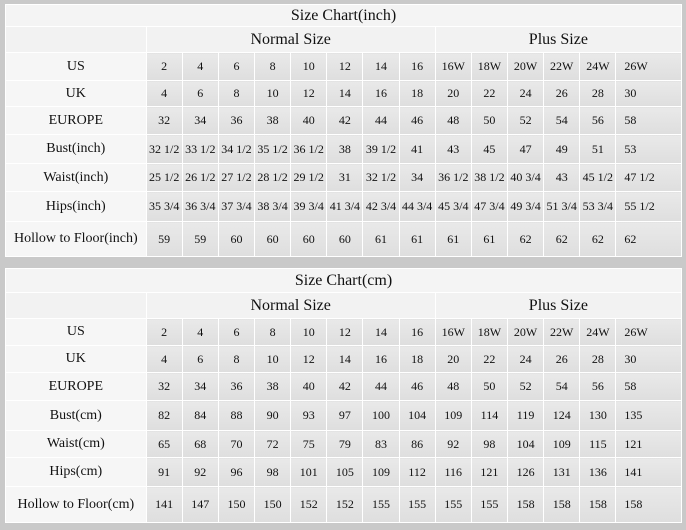  What do you see at coordinates (164, 120) in the screenshot?
I see `table-cell: 32` at bounding box center [164, 120].